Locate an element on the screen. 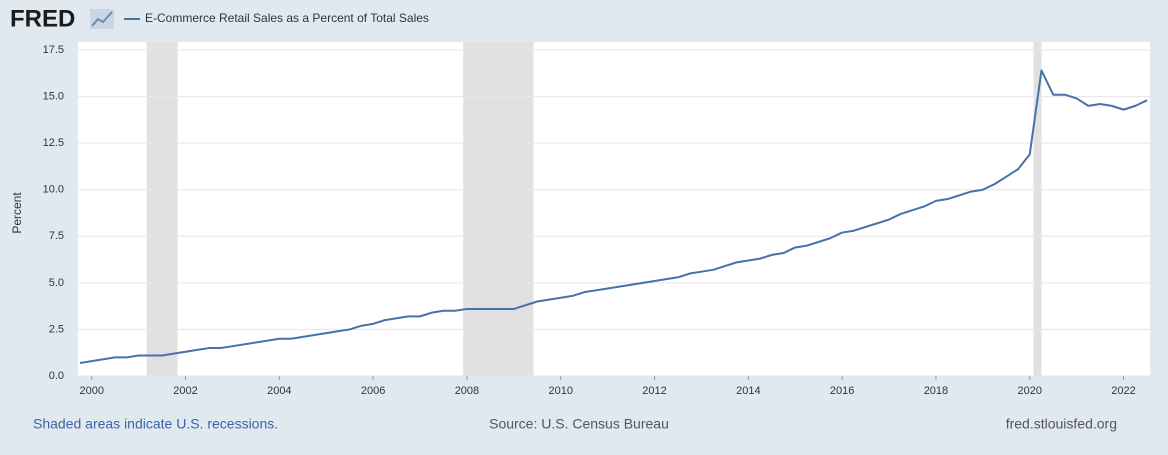 This screenshot has width=1168, height=455. x-tick-label: 2022 is located at coordinates (1123, 391).